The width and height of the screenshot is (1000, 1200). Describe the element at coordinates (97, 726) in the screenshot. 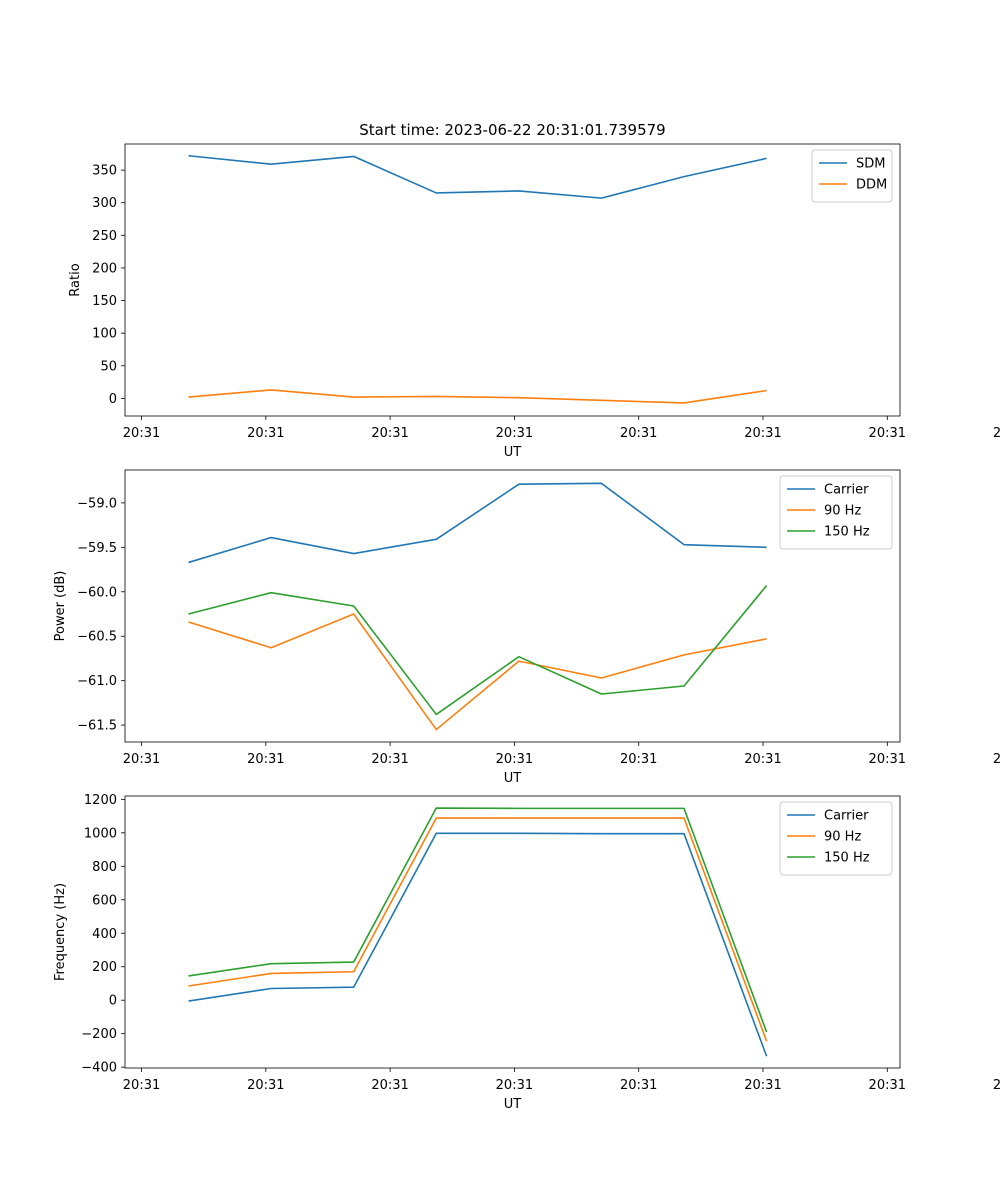

I see `y-tick-label: −61.5` at that location.